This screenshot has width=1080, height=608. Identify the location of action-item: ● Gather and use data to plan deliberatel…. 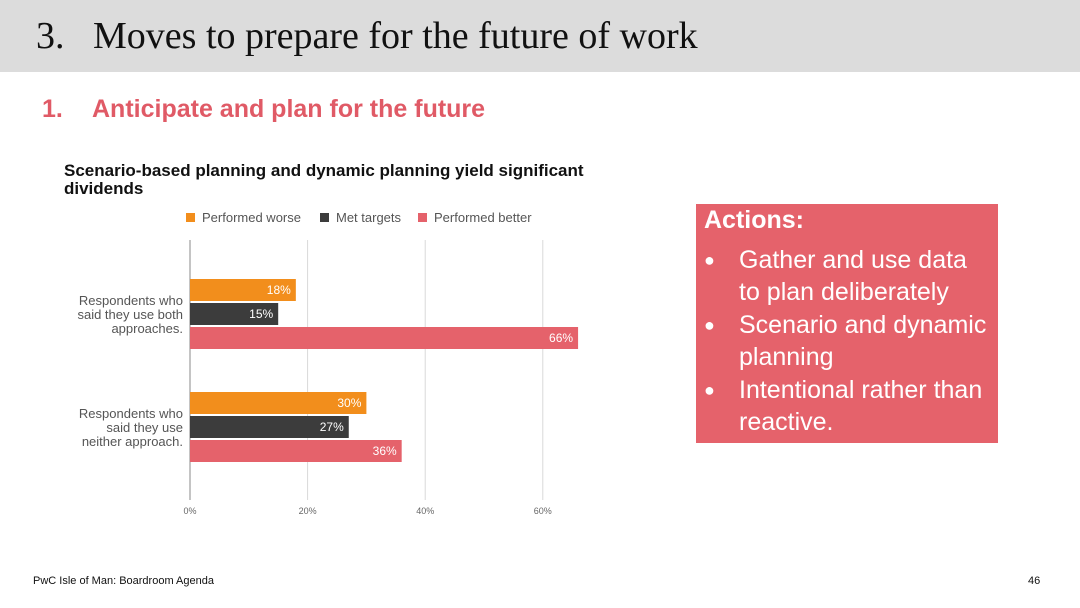
(842, 276).